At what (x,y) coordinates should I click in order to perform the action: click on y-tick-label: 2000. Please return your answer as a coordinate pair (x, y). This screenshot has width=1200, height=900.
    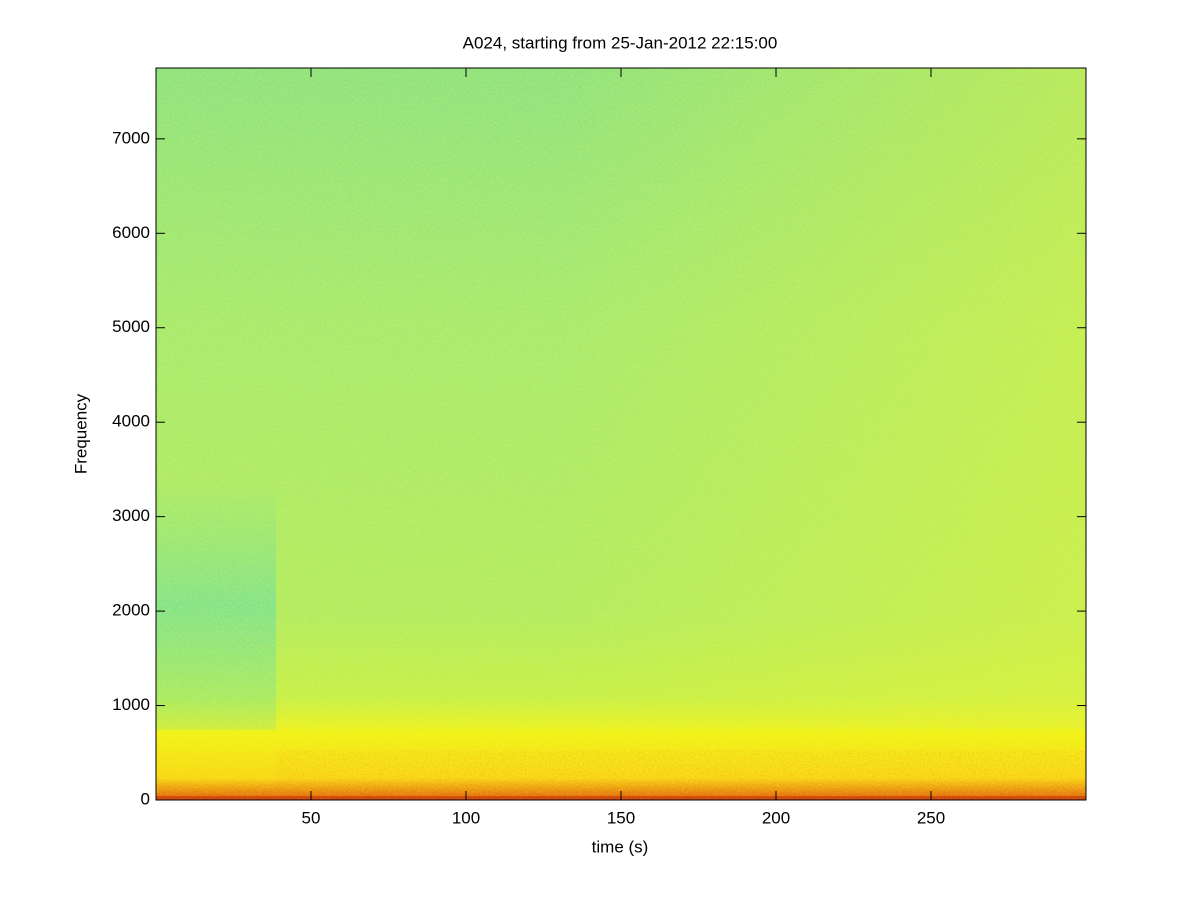
    Looking at the image, I should click on (131, 610).